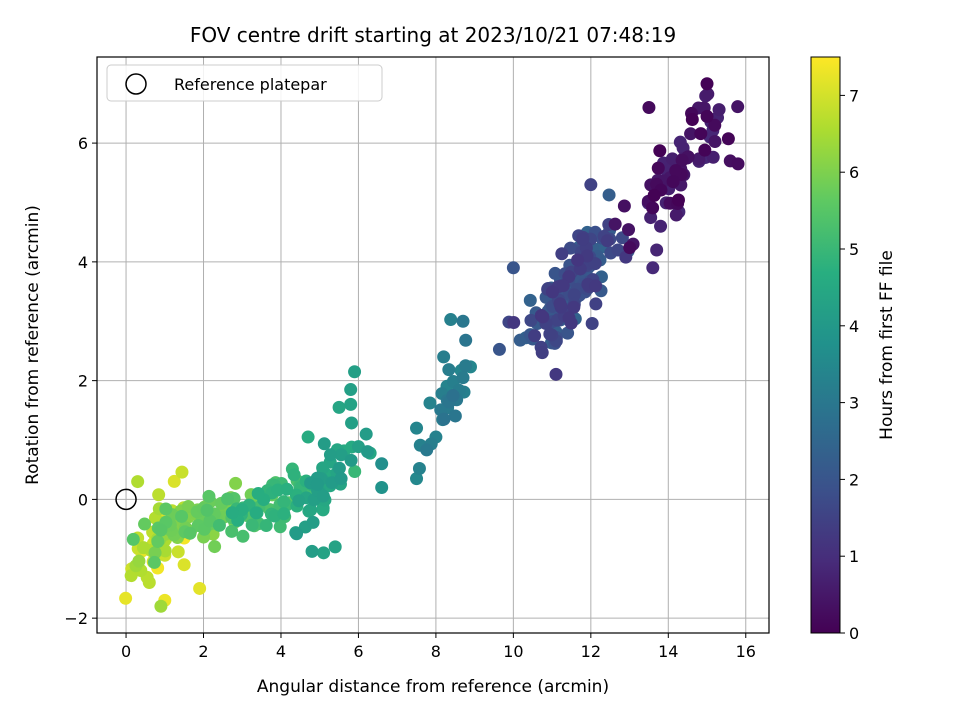 The height and width of the screenshot is (720, 960). Describe the element at coordinates (849, 364) in the screenshot. I see `colorbar-ticks: 0 1 2 3 4 5 6 7` at that location.